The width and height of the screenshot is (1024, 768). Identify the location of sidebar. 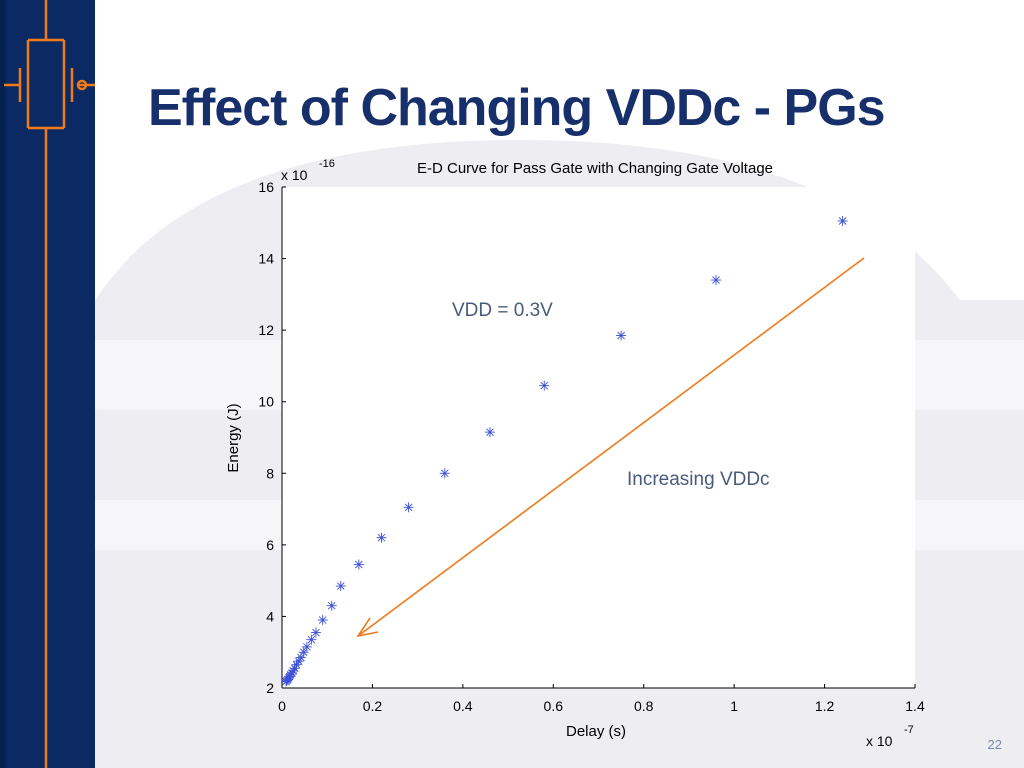
(47, 384).